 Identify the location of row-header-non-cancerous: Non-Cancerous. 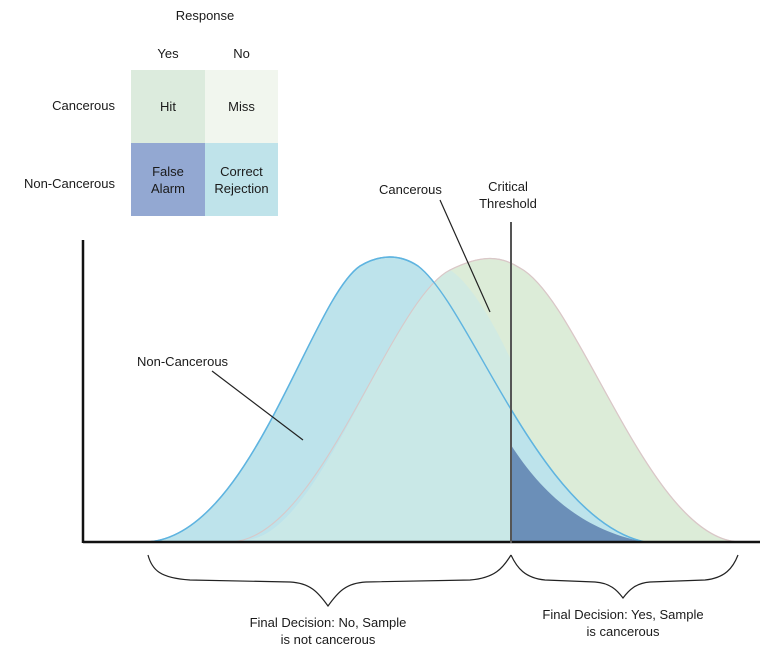
(69, 183).